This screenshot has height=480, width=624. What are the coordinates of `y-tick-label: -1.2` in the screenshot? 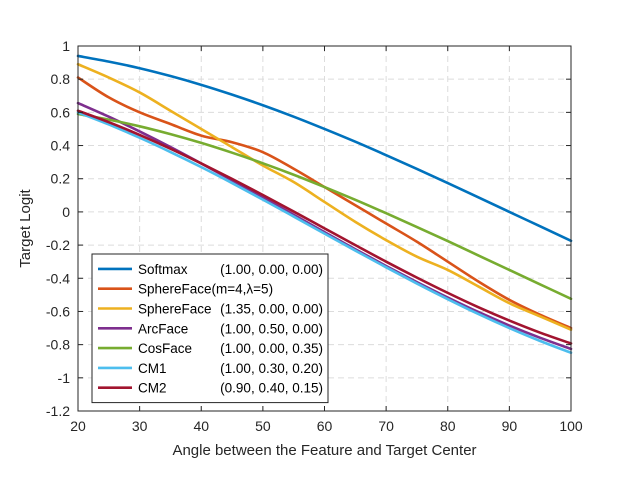 It's located at (58, 411).